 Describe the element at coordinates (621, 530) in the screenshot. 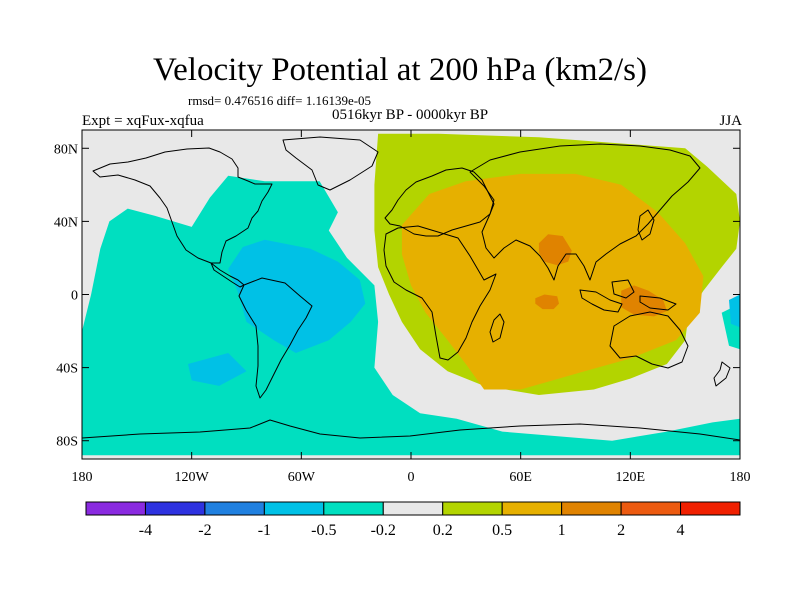

I see `colorbar-label: 2` at that location.